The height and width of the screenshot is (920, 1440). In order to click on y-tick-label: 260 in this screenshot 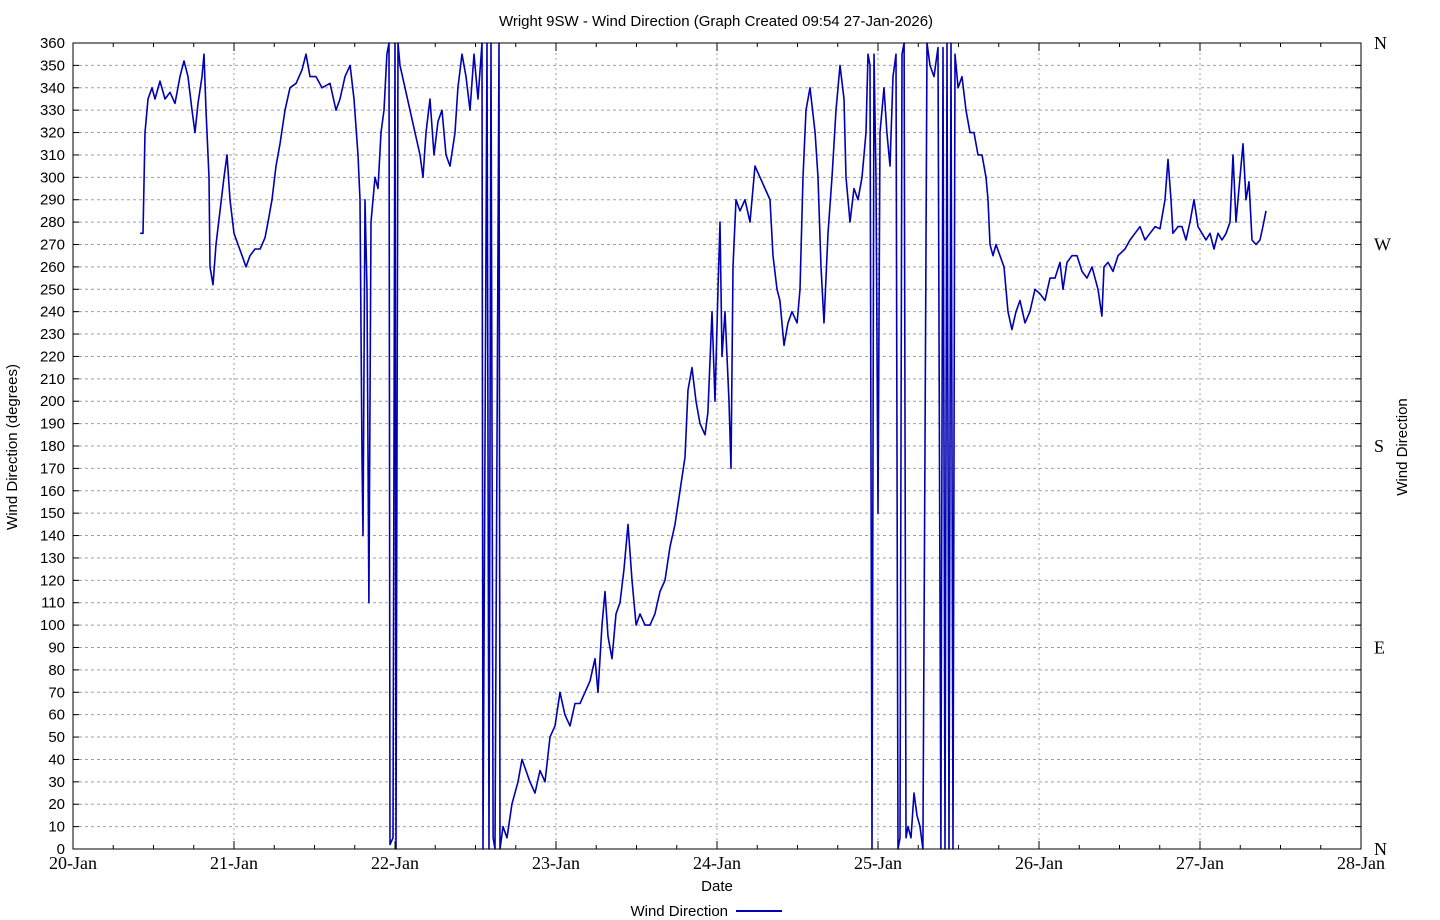, I will do `click(52, 267)`.